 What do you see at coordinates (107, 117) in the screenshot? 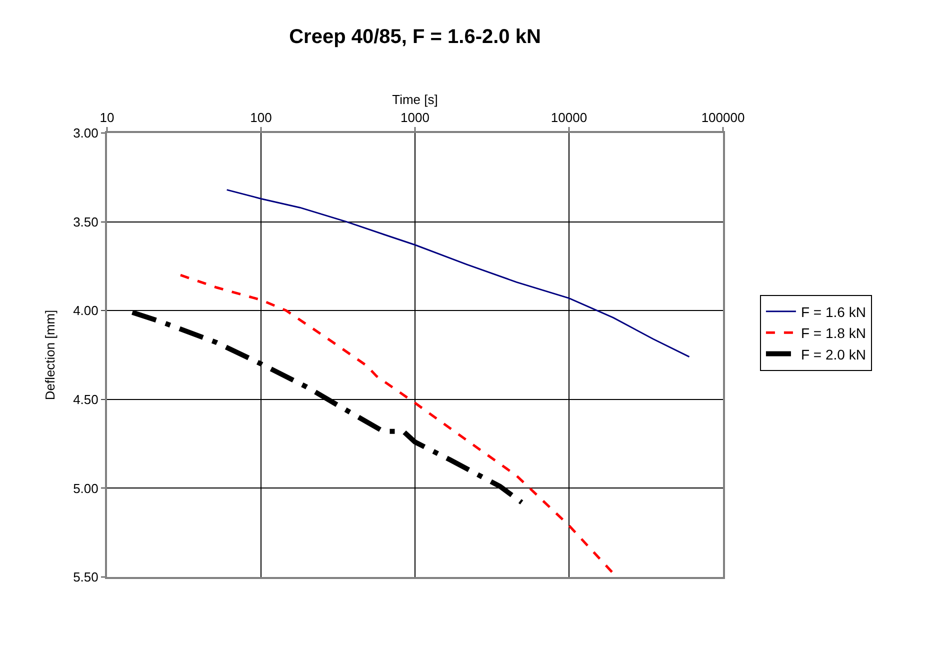
I see `x-tick-label: 10` at bounding box center [107, 117].